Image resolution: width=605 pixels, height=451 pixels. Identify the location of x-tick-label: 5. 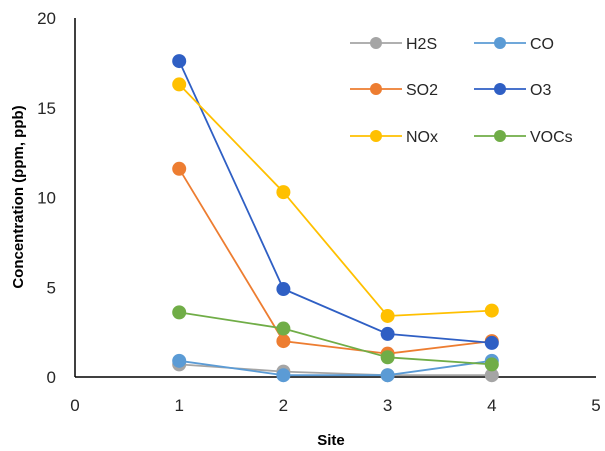
(595, 405).